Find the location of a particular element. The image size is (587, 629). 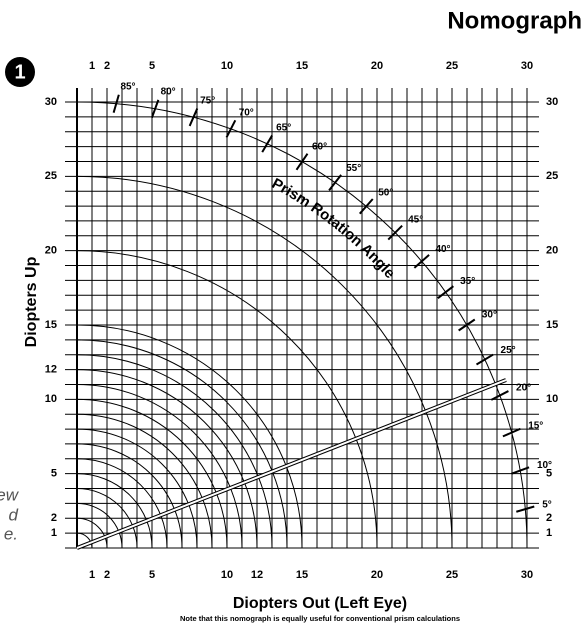

angle-label: 80° is located at coordinates (168, 92).